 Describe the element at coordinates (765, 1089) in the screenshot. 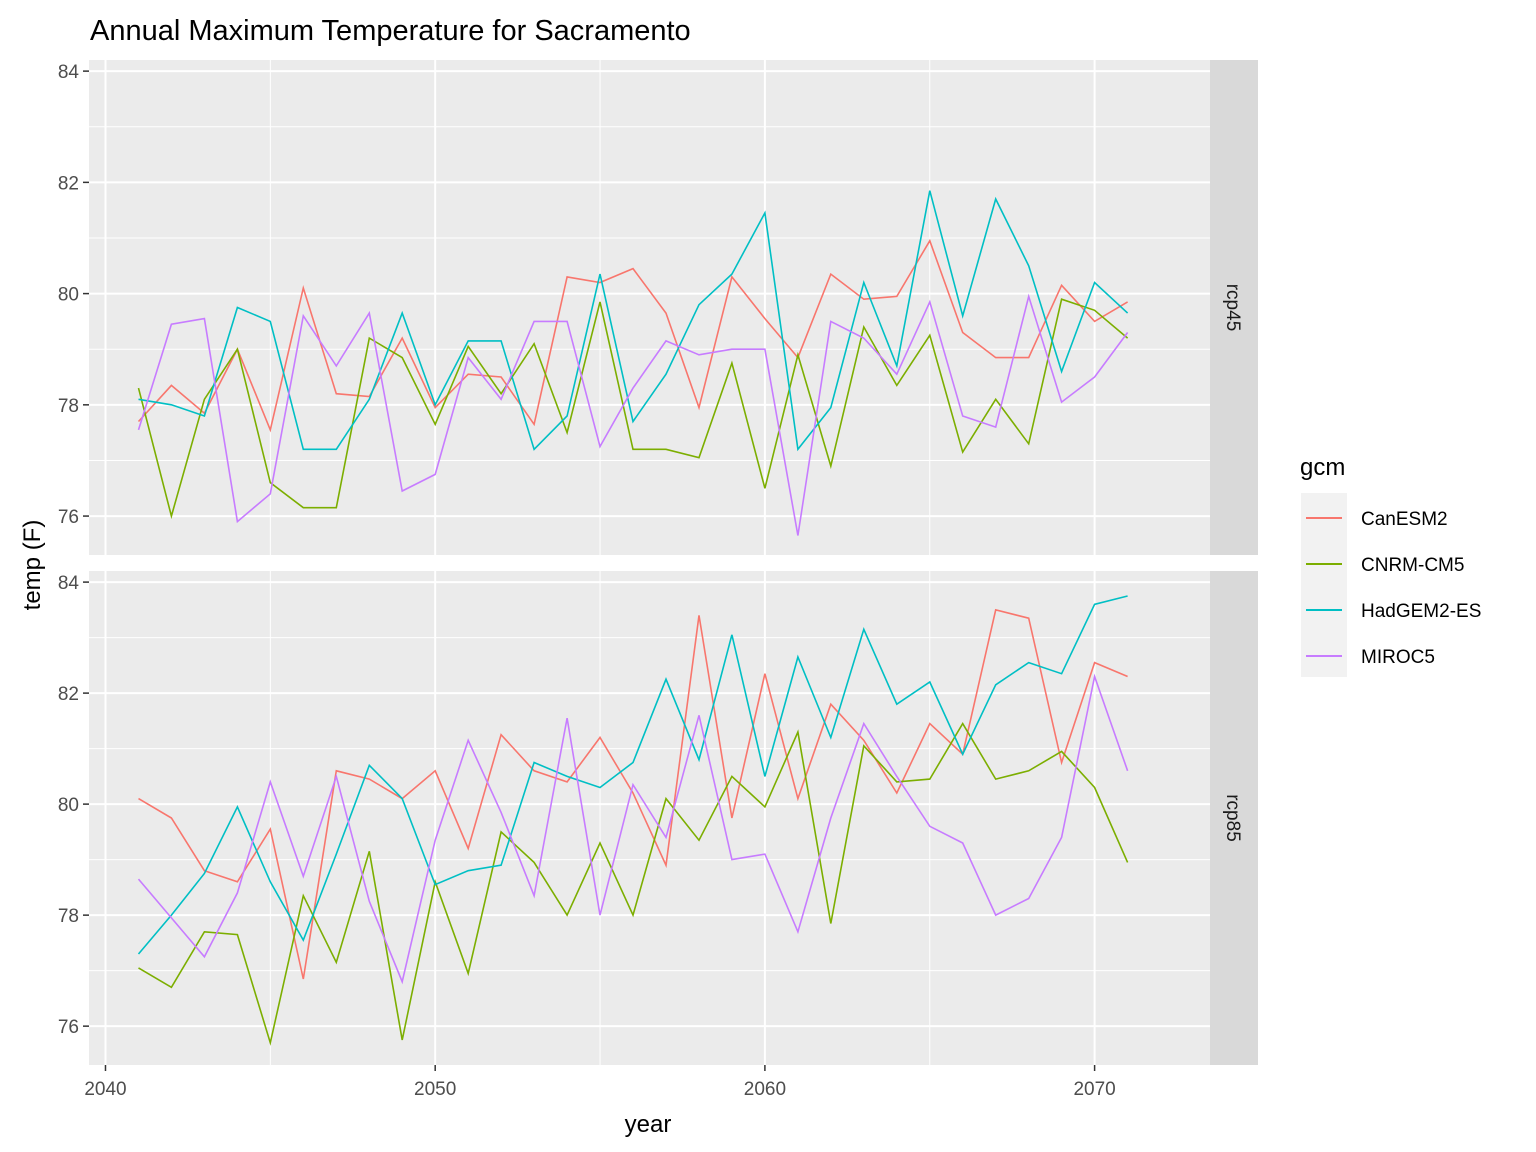

I see `x-tick-label: 2060` at that location.